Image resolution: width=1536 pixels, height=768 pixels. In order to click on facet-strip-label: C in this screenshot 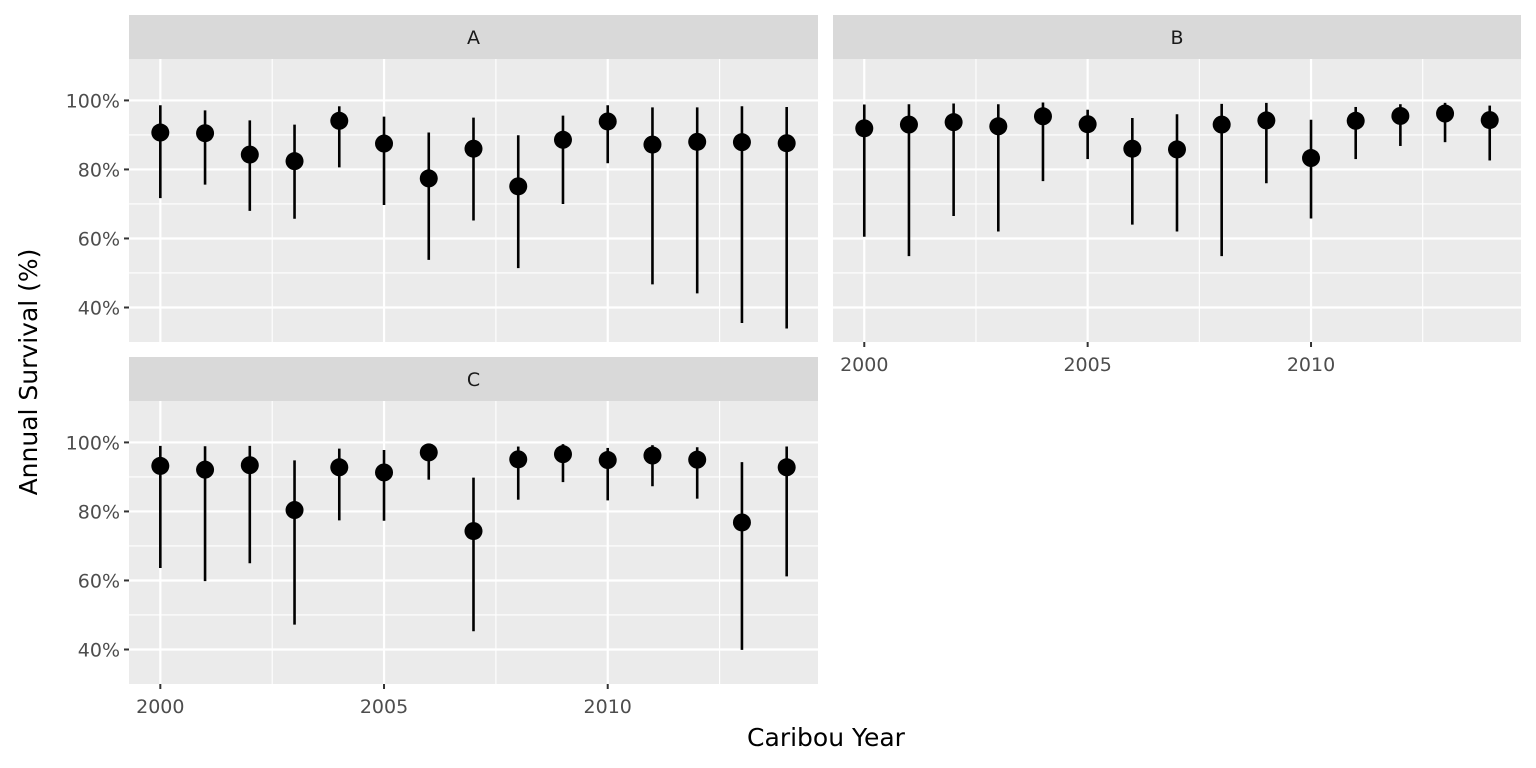, I will do `click(473, 380)`.